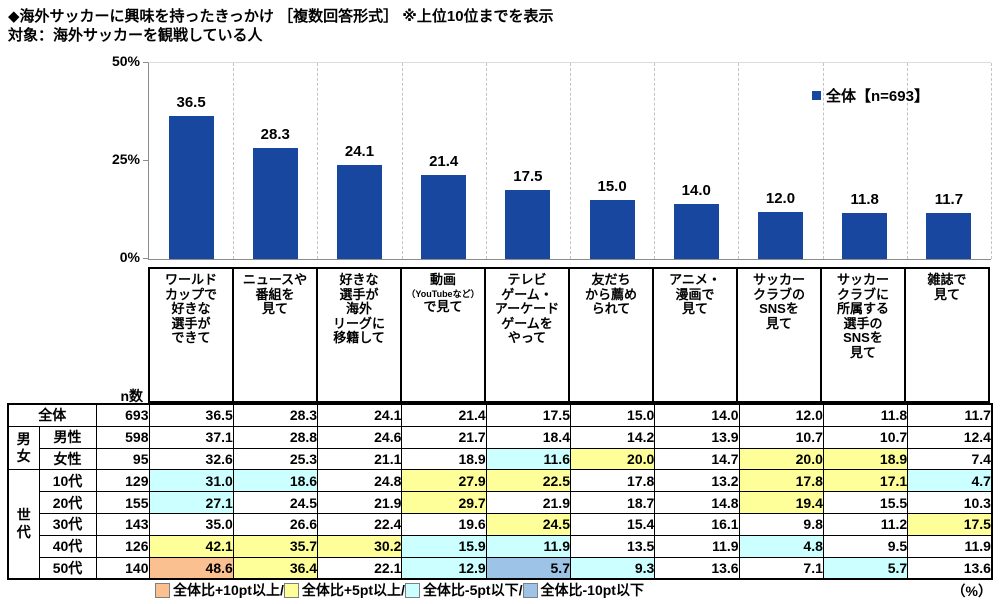 The height and width of the screenshot is (604, 1000). What do you see at coordinates (528, 415) in the screenshot?
I see `table-cell: 17.5` at bounding box center [528, 415].